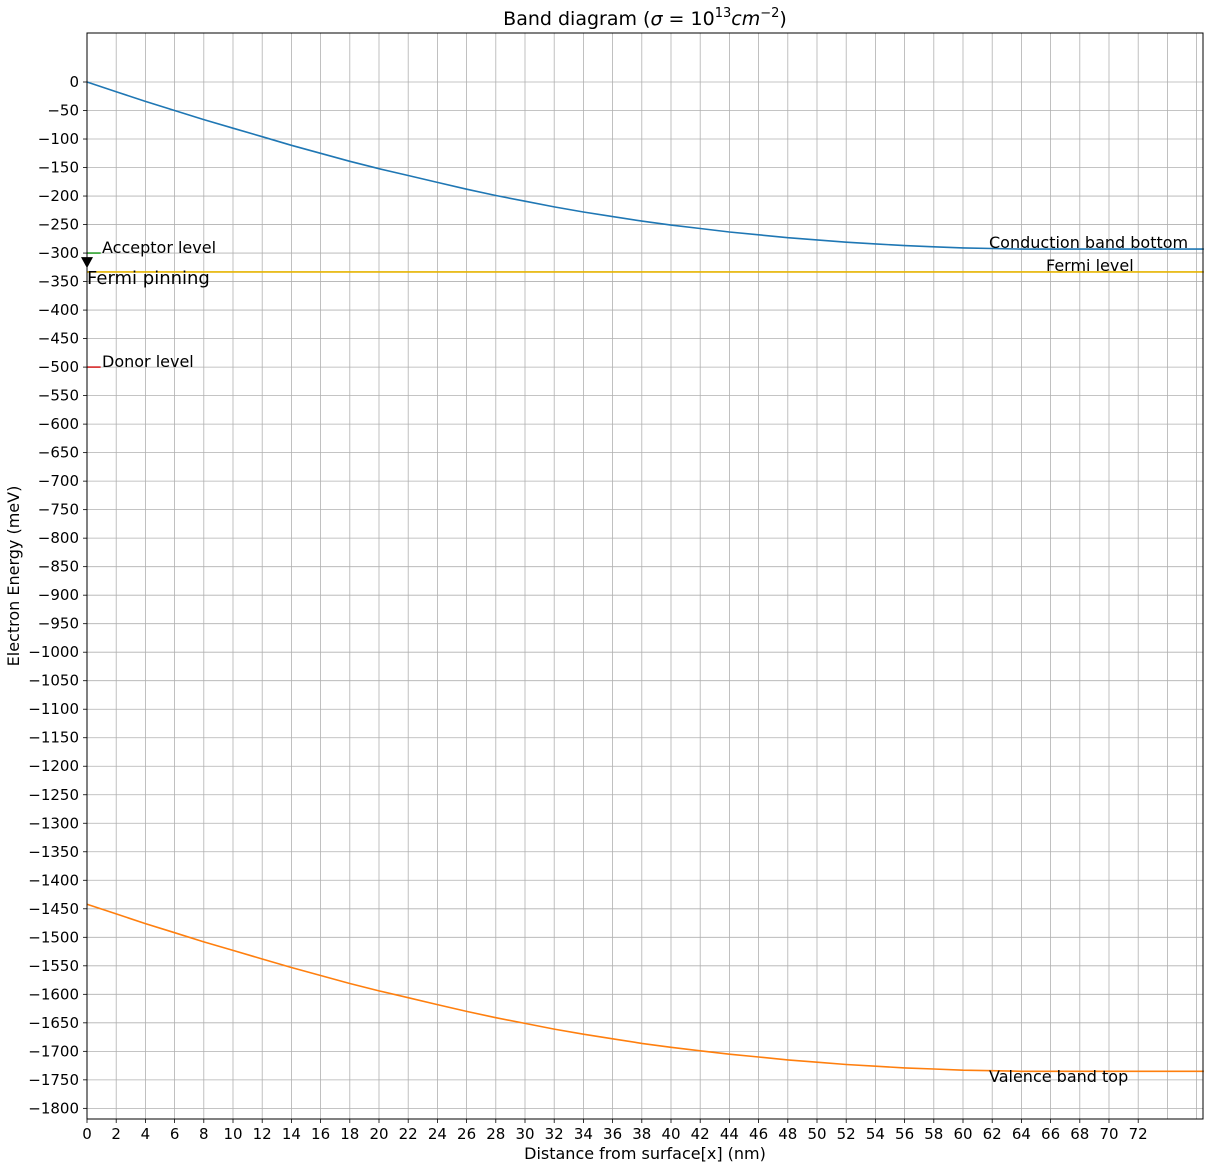 The width and height of the screenshot is (1214, 1168). I want to click on y-tick-label: −1600, so click(53, 994).